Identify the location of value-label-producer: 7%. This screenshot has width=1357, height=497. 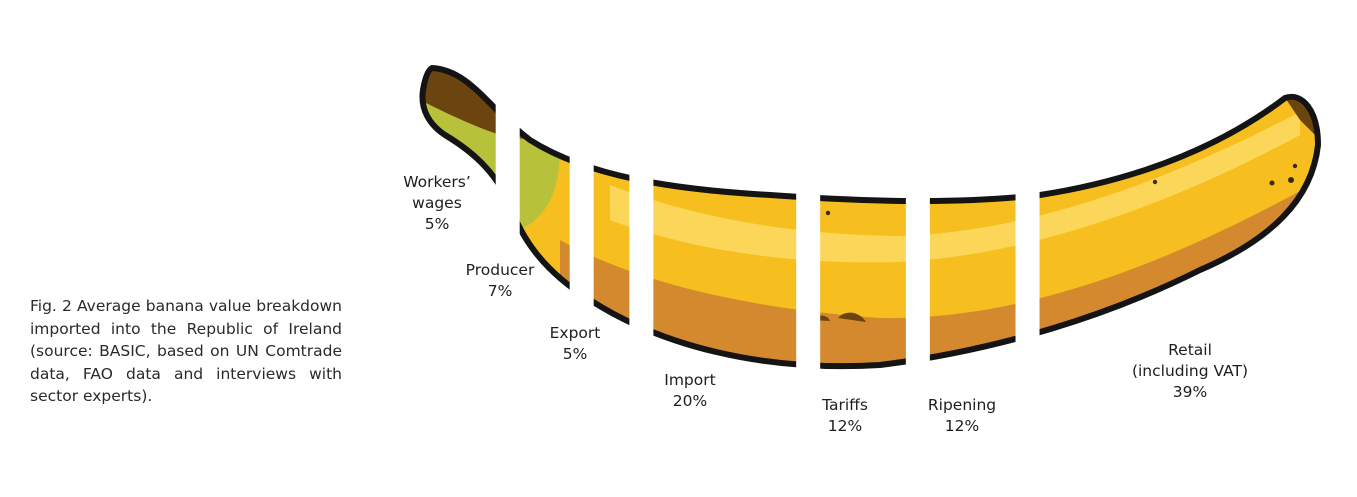
(500, 291).